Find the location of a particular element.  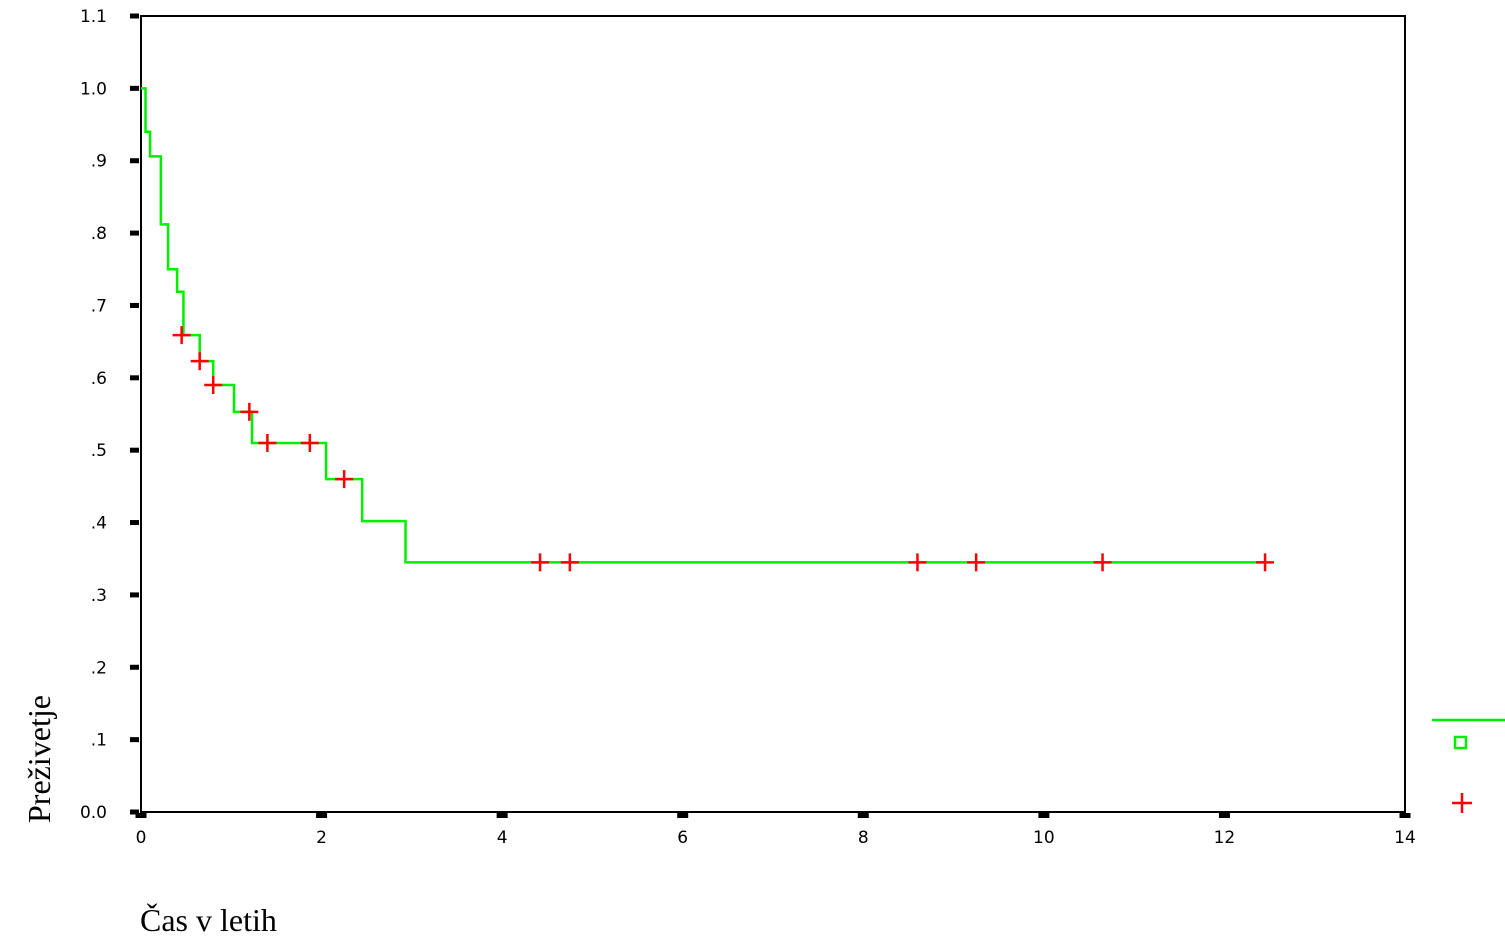

y-tick-label: 1.0 is located at coordinates (93, 89).